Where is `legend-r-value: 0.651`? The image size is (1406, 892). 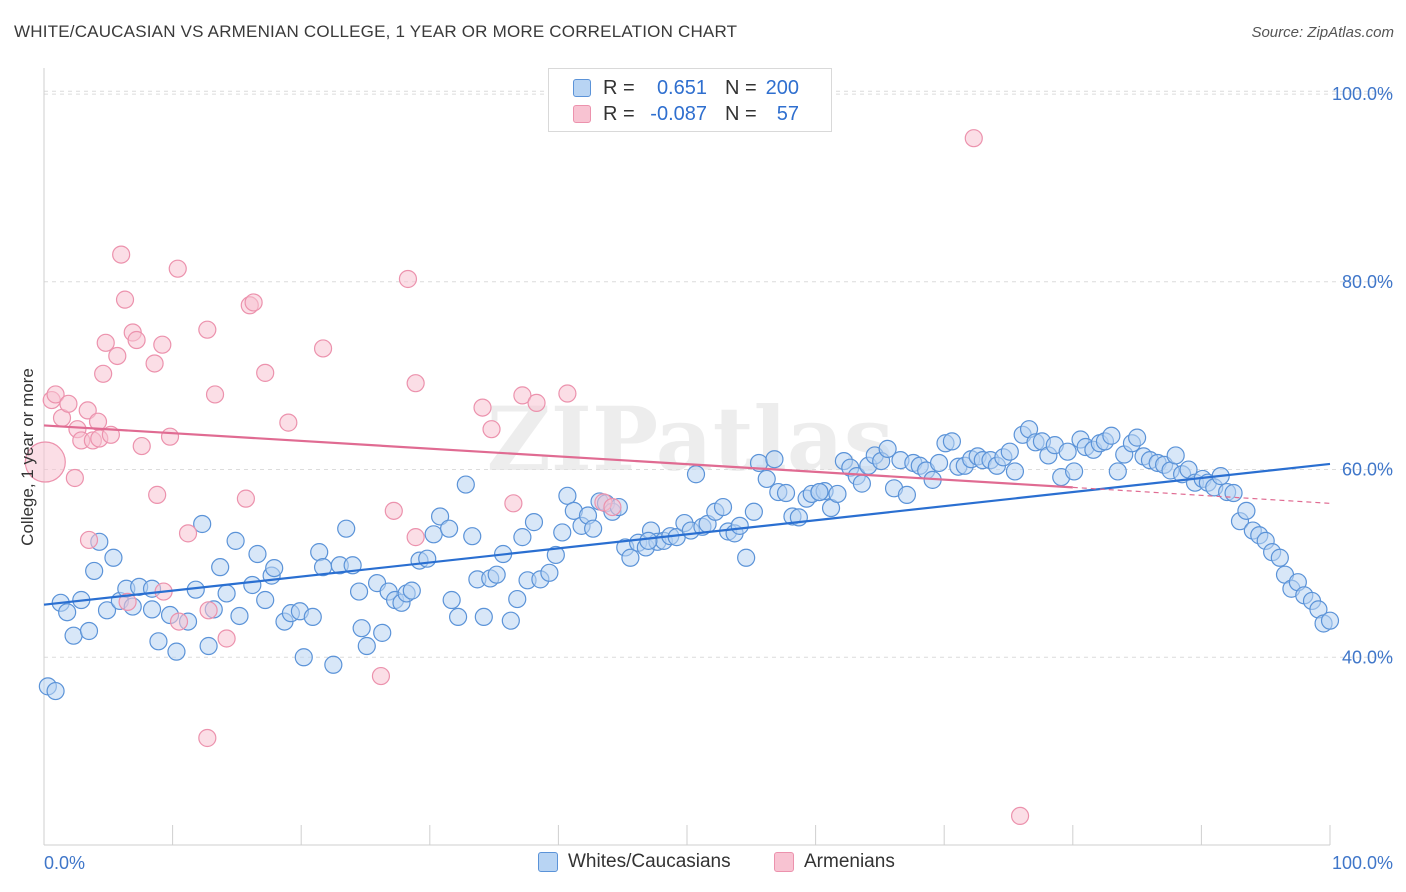
legend-r-value: 0.651 is located at coordinates (681, 87).